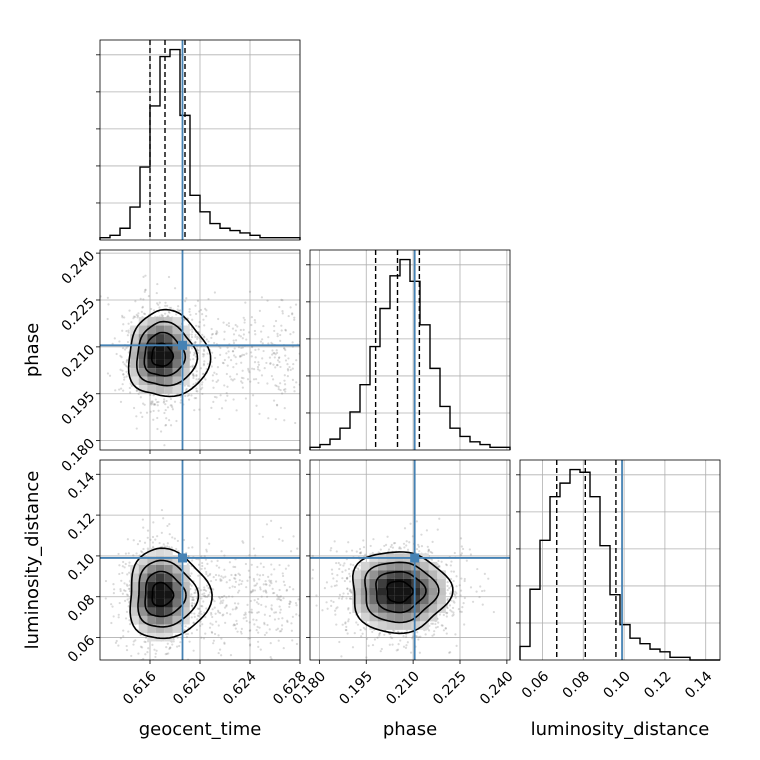 This screenshot has width=760, height=760. I want to click on histogram-geocent_time, so click(198, 140).